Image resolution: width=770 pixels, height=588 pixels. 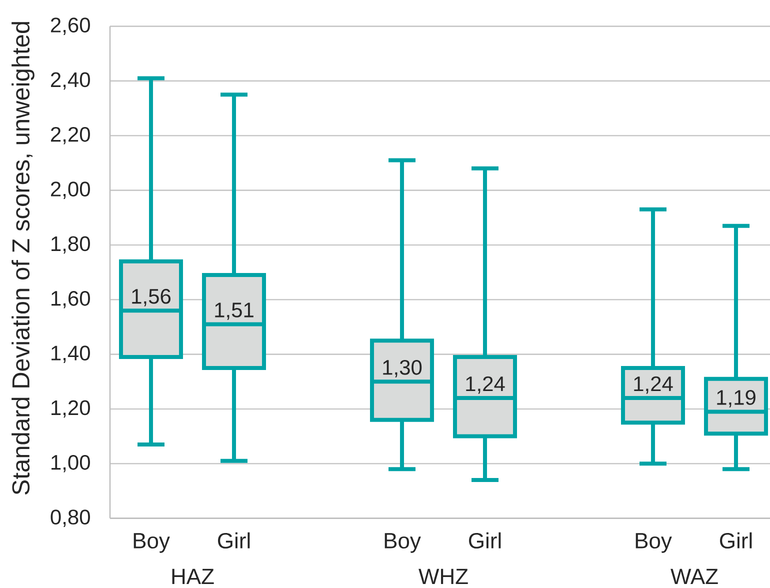 What do you see at coordinates (70, 81) in the screenshot?
I see `y-tick-label: 2,40` at bounding box center [70, 81].